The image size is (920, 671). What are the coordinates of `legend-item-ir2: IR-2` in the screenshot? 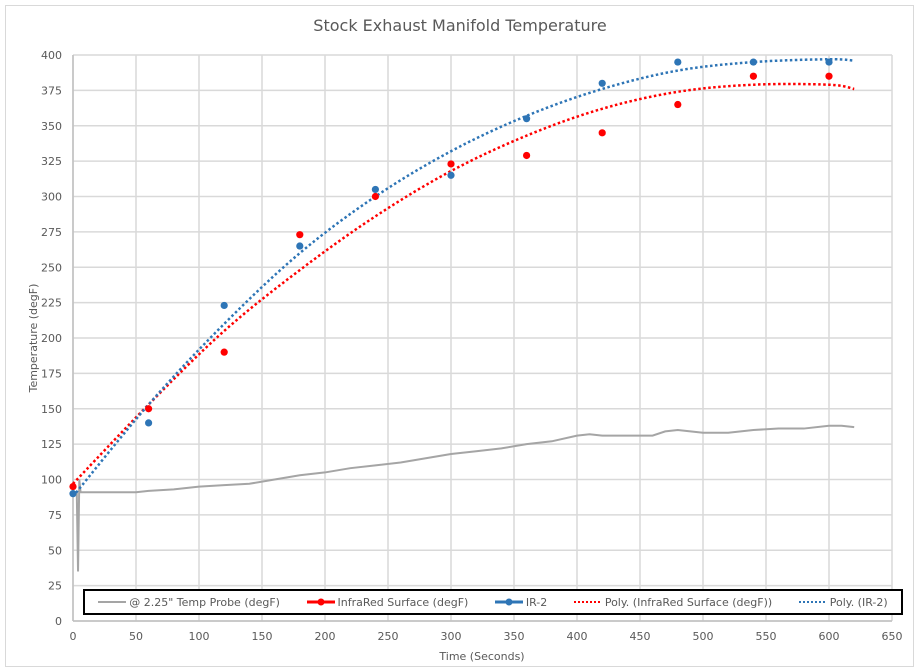 It's located at (521, 602).